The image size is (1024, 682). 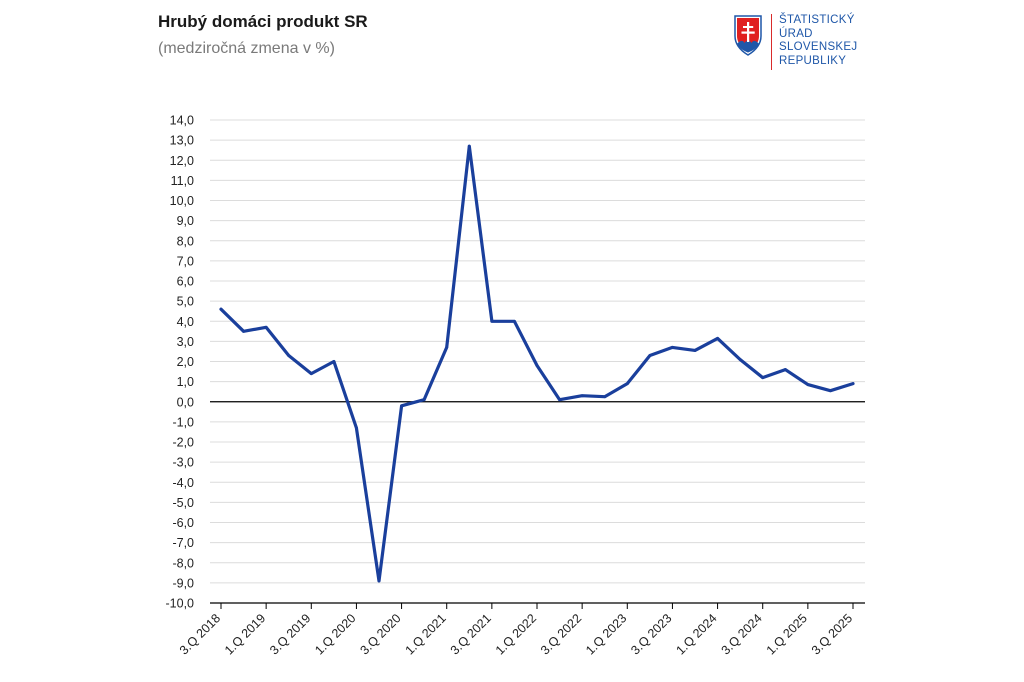 I want to click on y-tick-label: 3,0, so click(x=185, y=342).